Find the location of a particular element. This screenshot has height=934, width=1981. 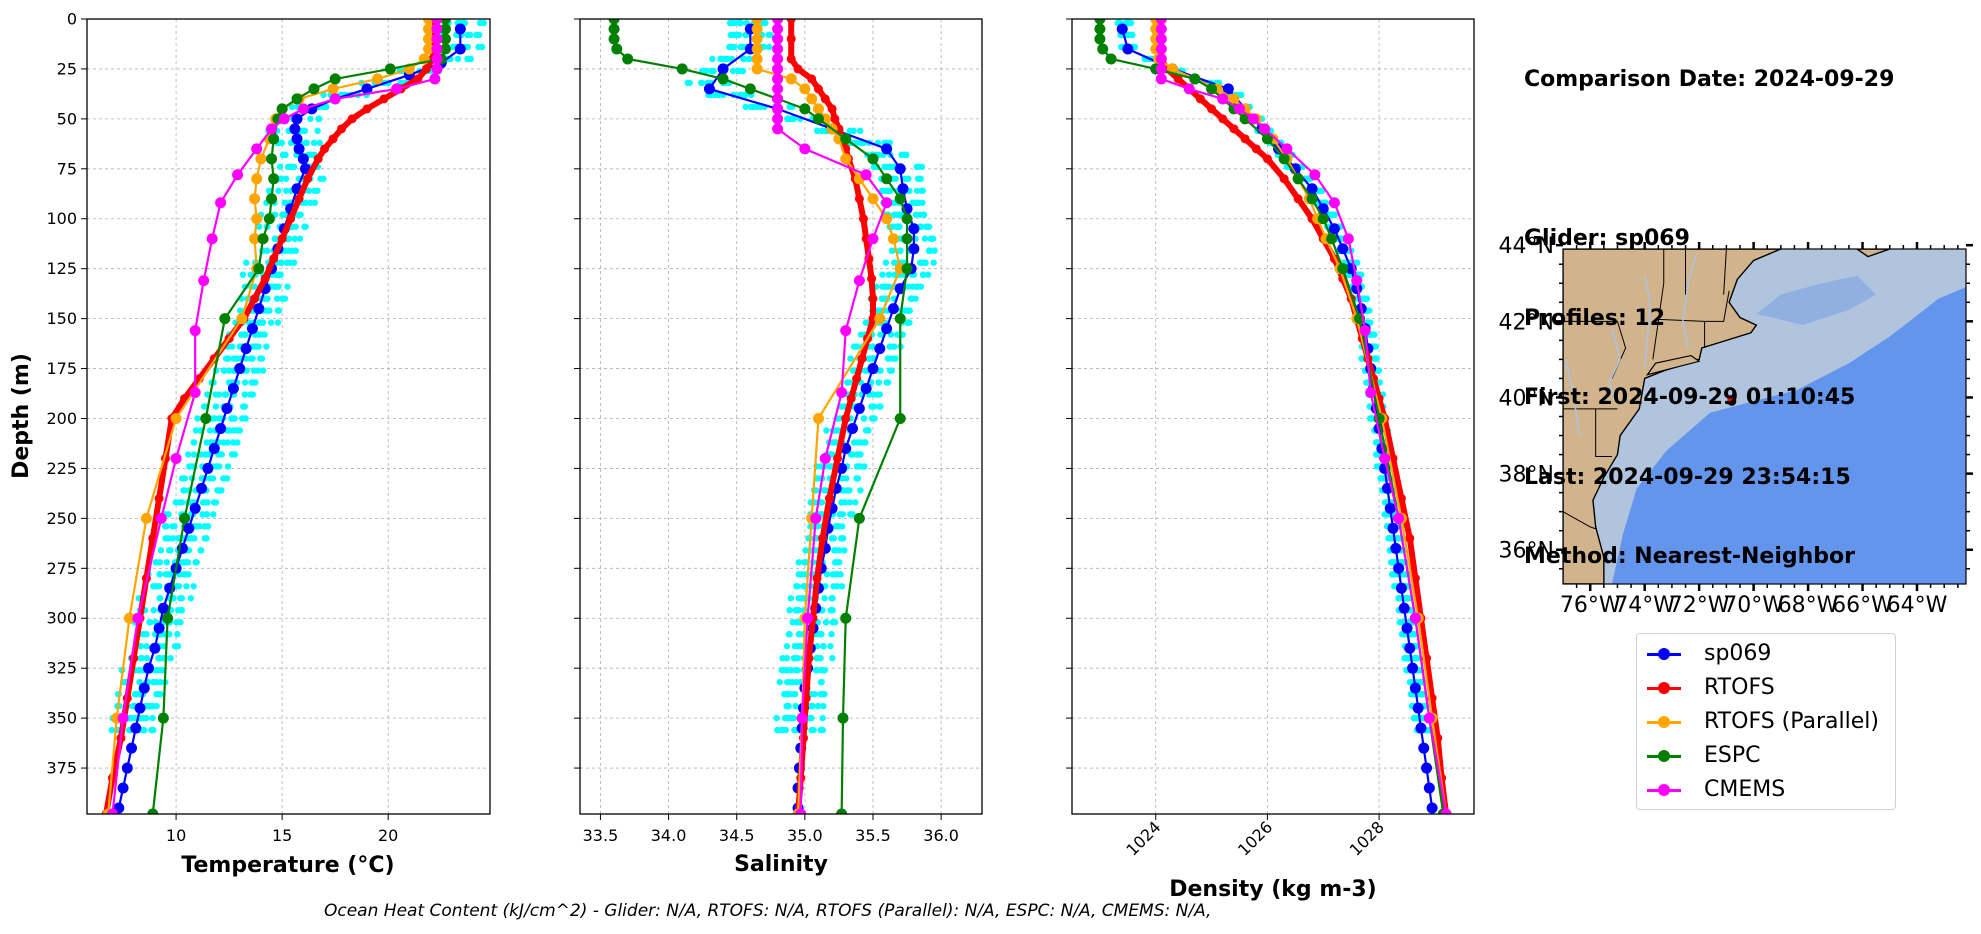

lon-label: 64°W is located at coordinates (1917, 605).